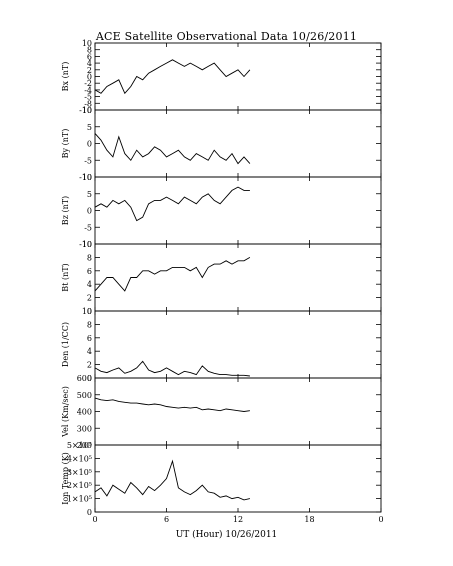 The image size is (453, 566). Describe the element at coordinates (88, 103) in the screenshot. I see `y-tick-label: -8` at that location.